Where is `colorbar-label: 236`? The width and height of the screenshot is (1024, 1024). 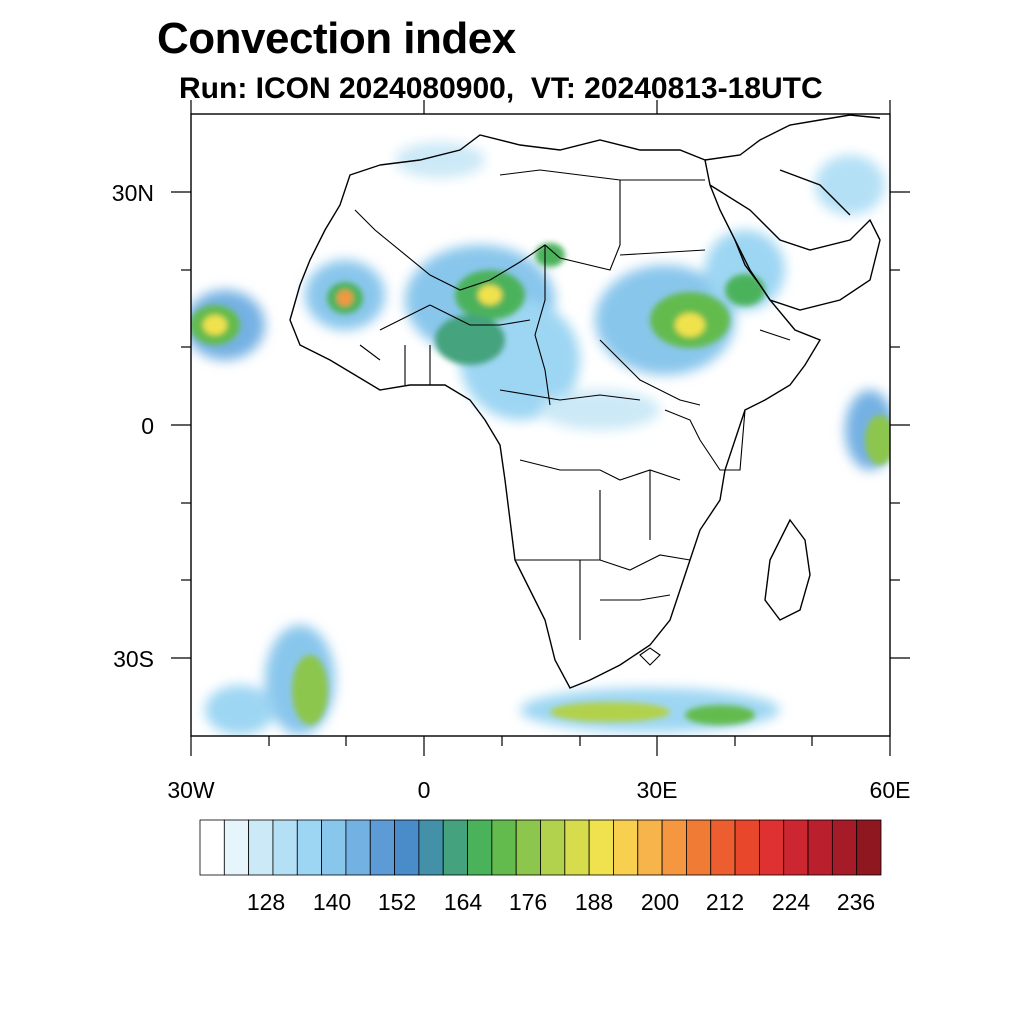
colorbar-label: 236 is located at coordinates (856, 902).